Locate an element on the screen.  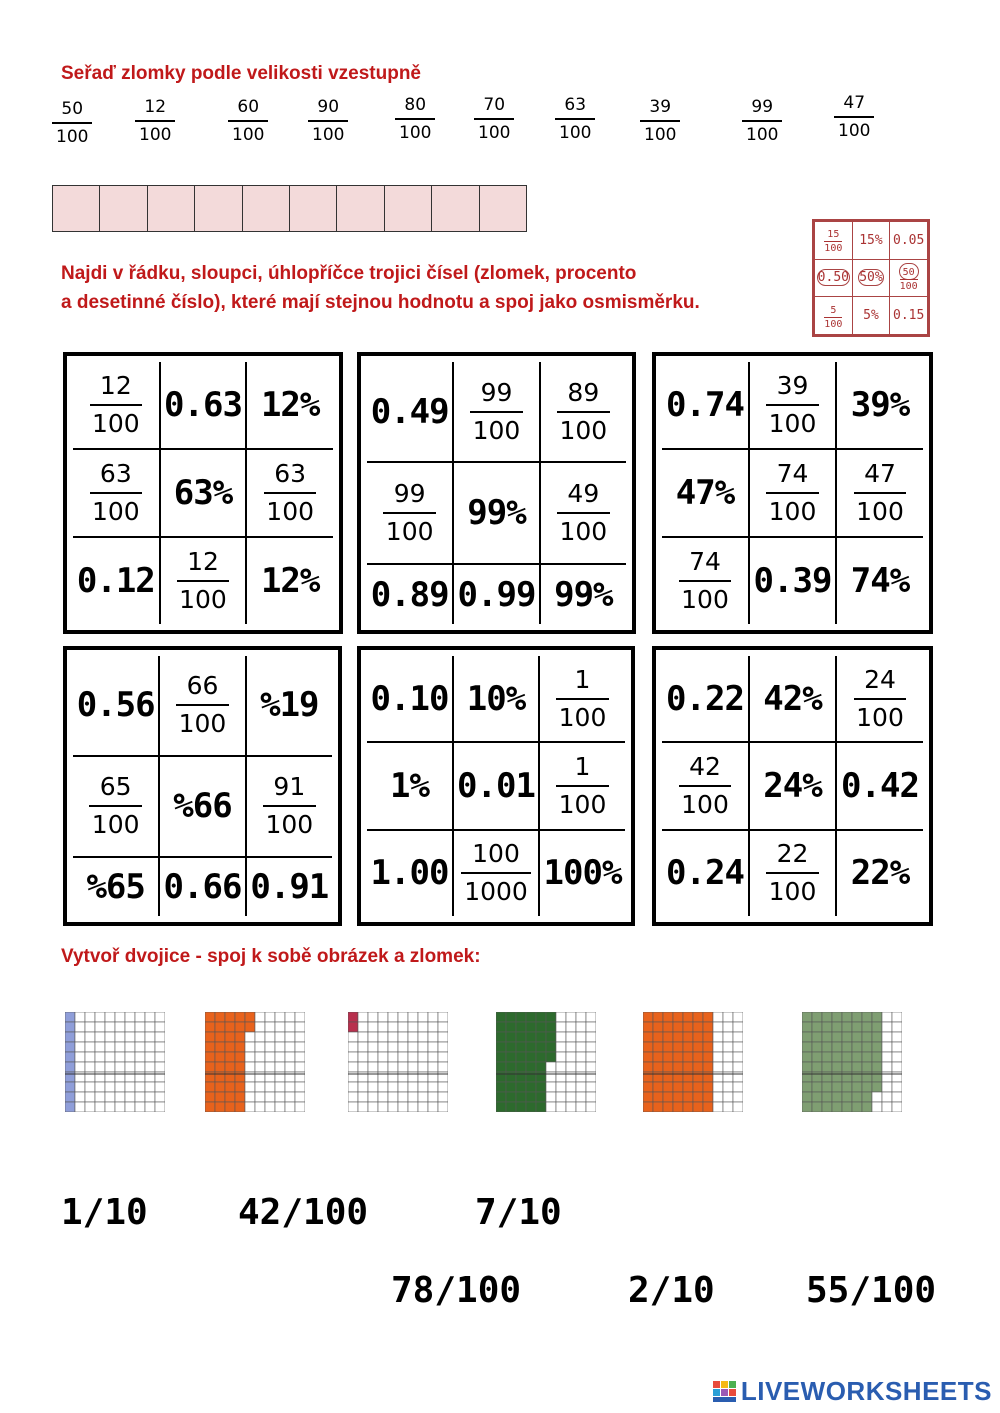
fraction-denominator: 100 is located at coordinates (115, 511).